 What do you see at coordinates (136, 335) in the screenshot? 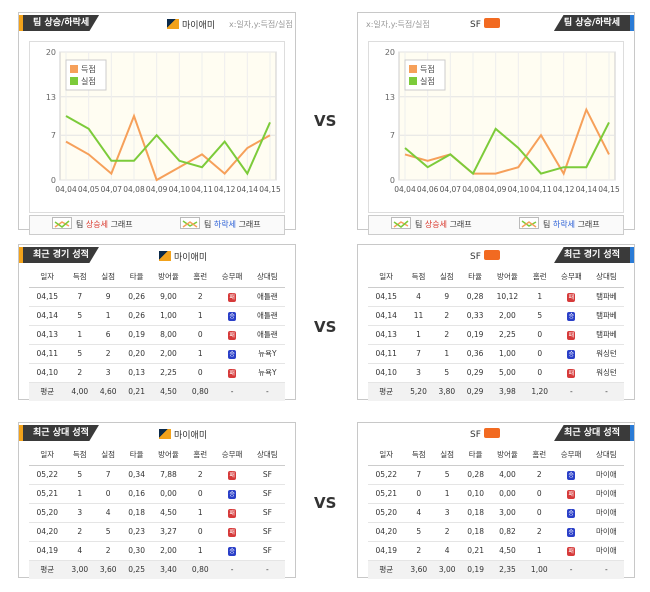
I see `table-cell: 0,19` at bounding box center [136, 335].